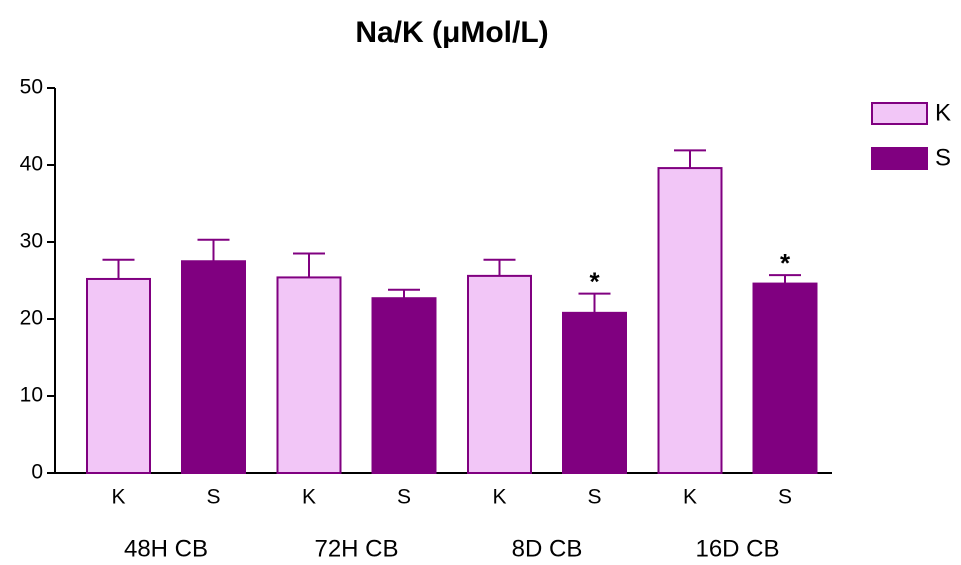  Describe the element at coordinates (166, 548) in the screenshot. I see `group-label: 48H CB` at that location.